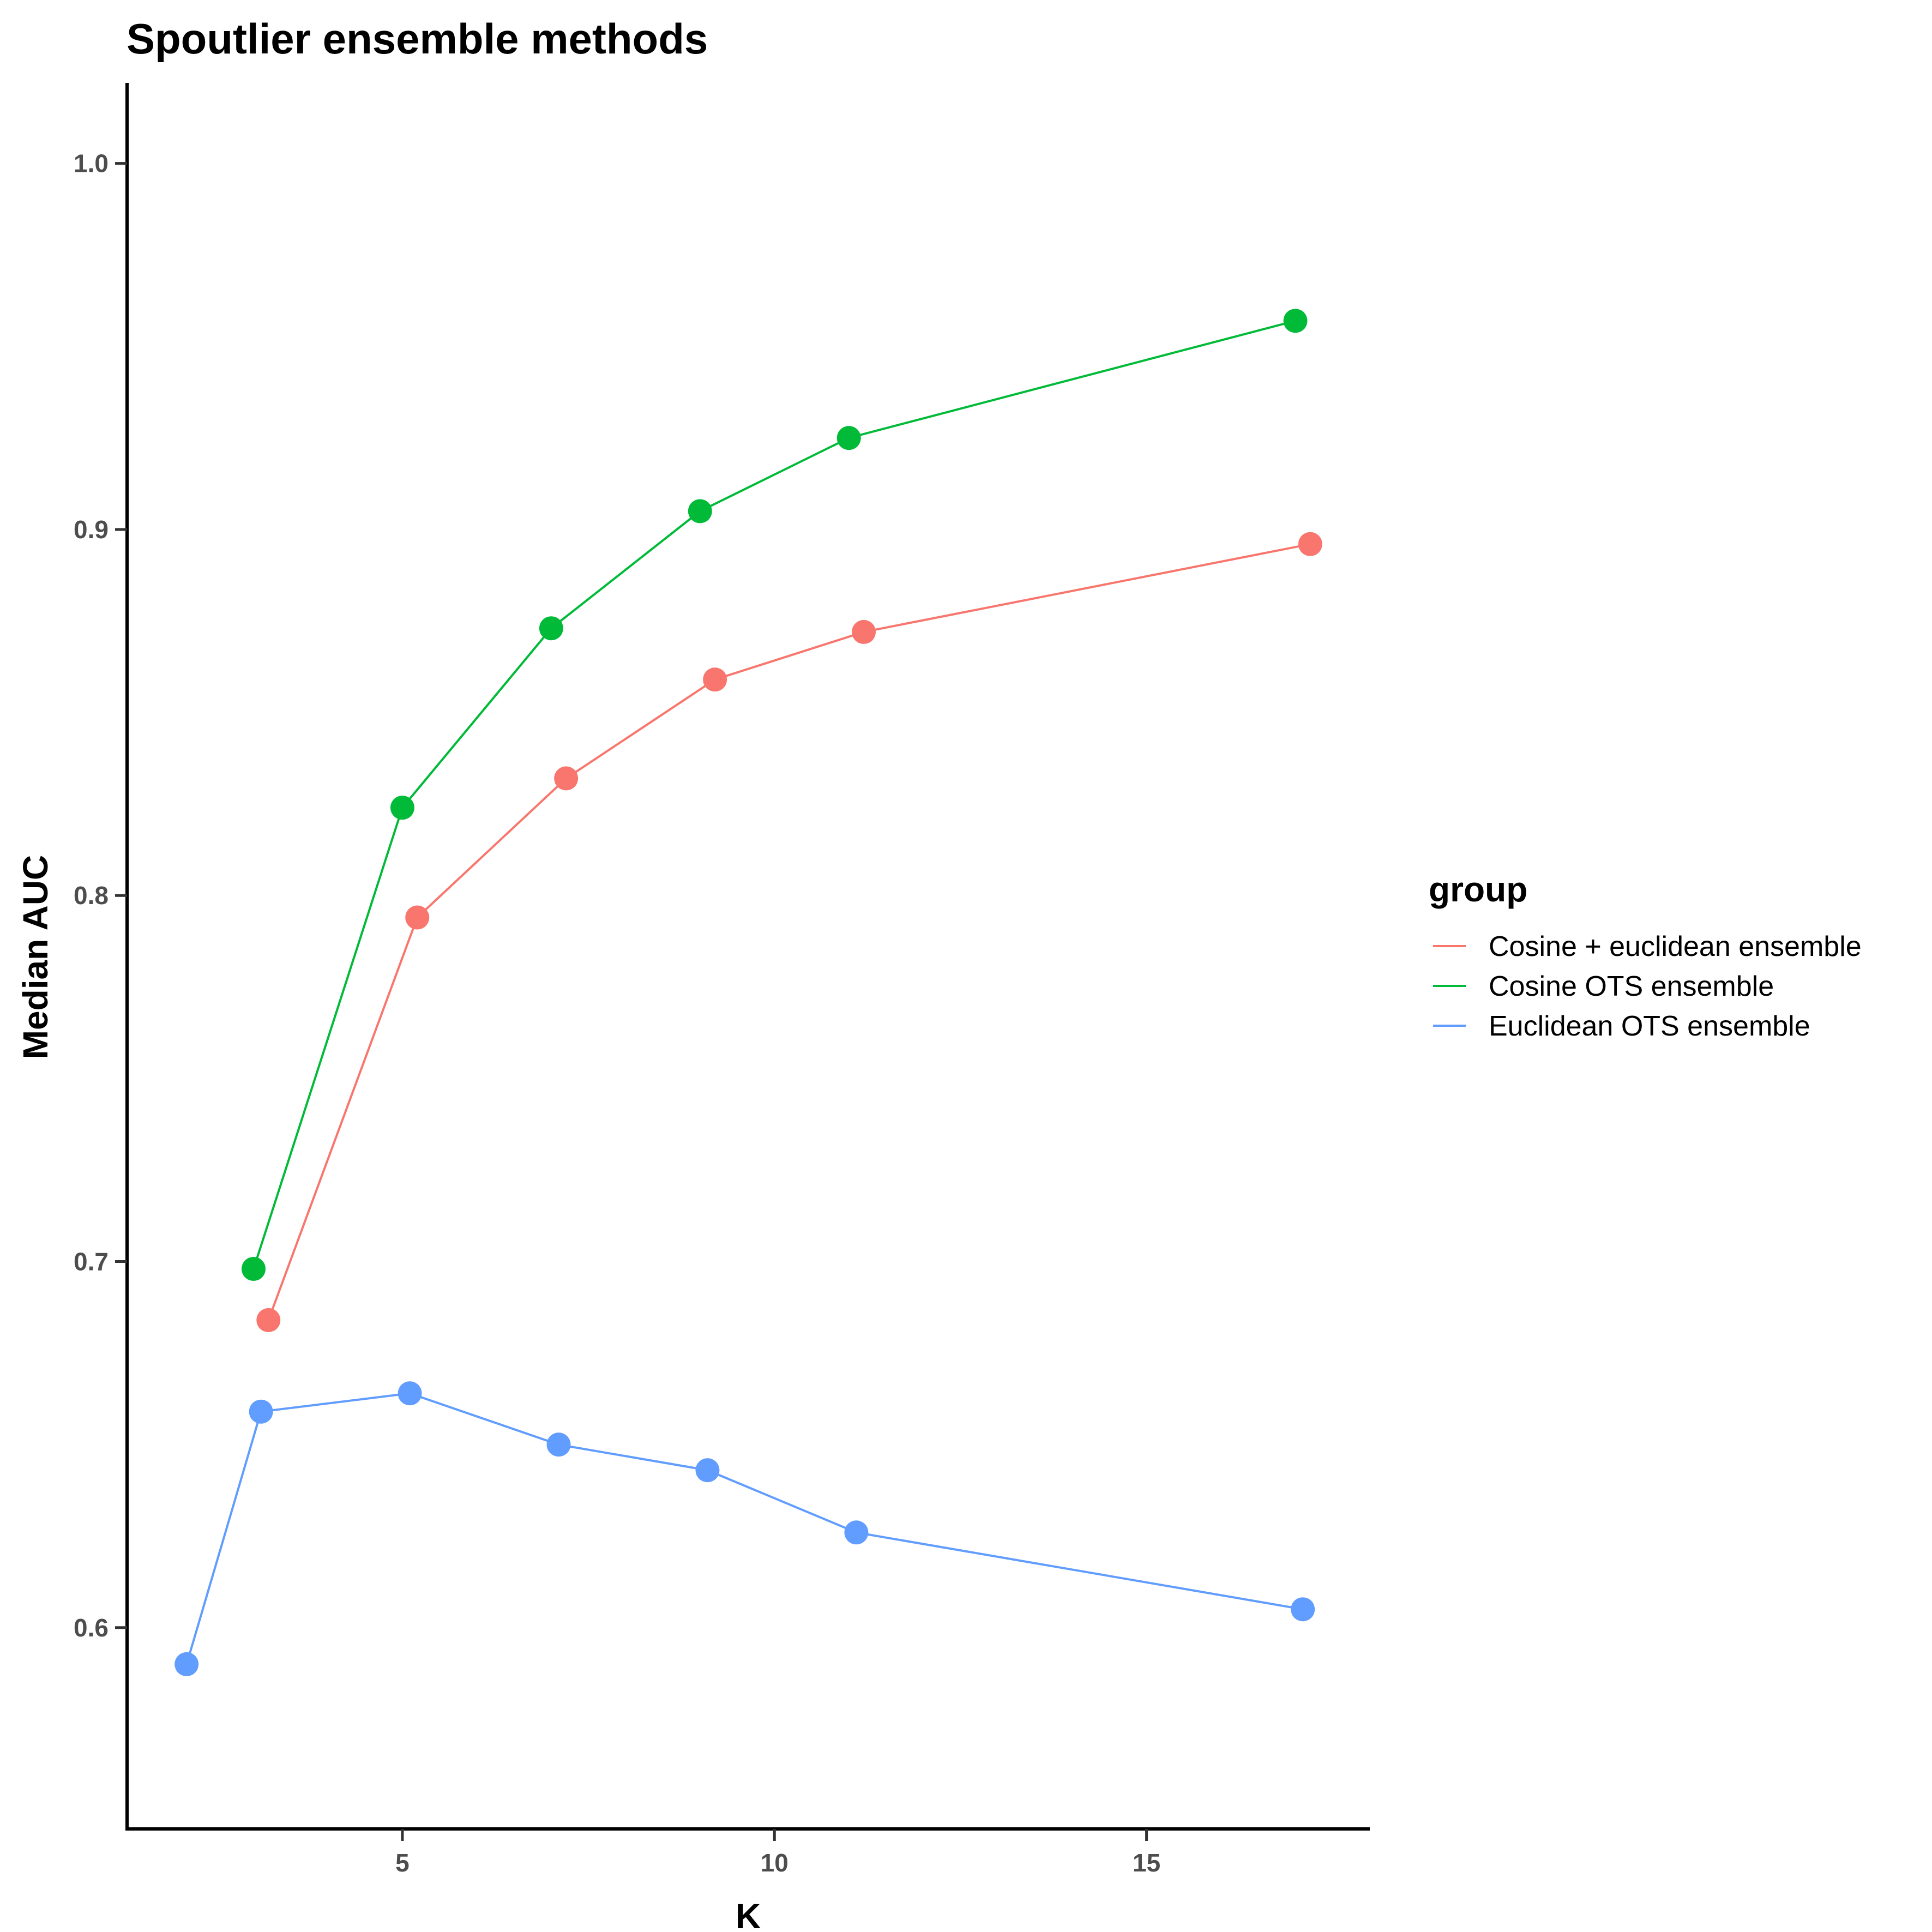 This screenshot has width=1932, height=1932. I want to click on series-group, so click(744, 1528).